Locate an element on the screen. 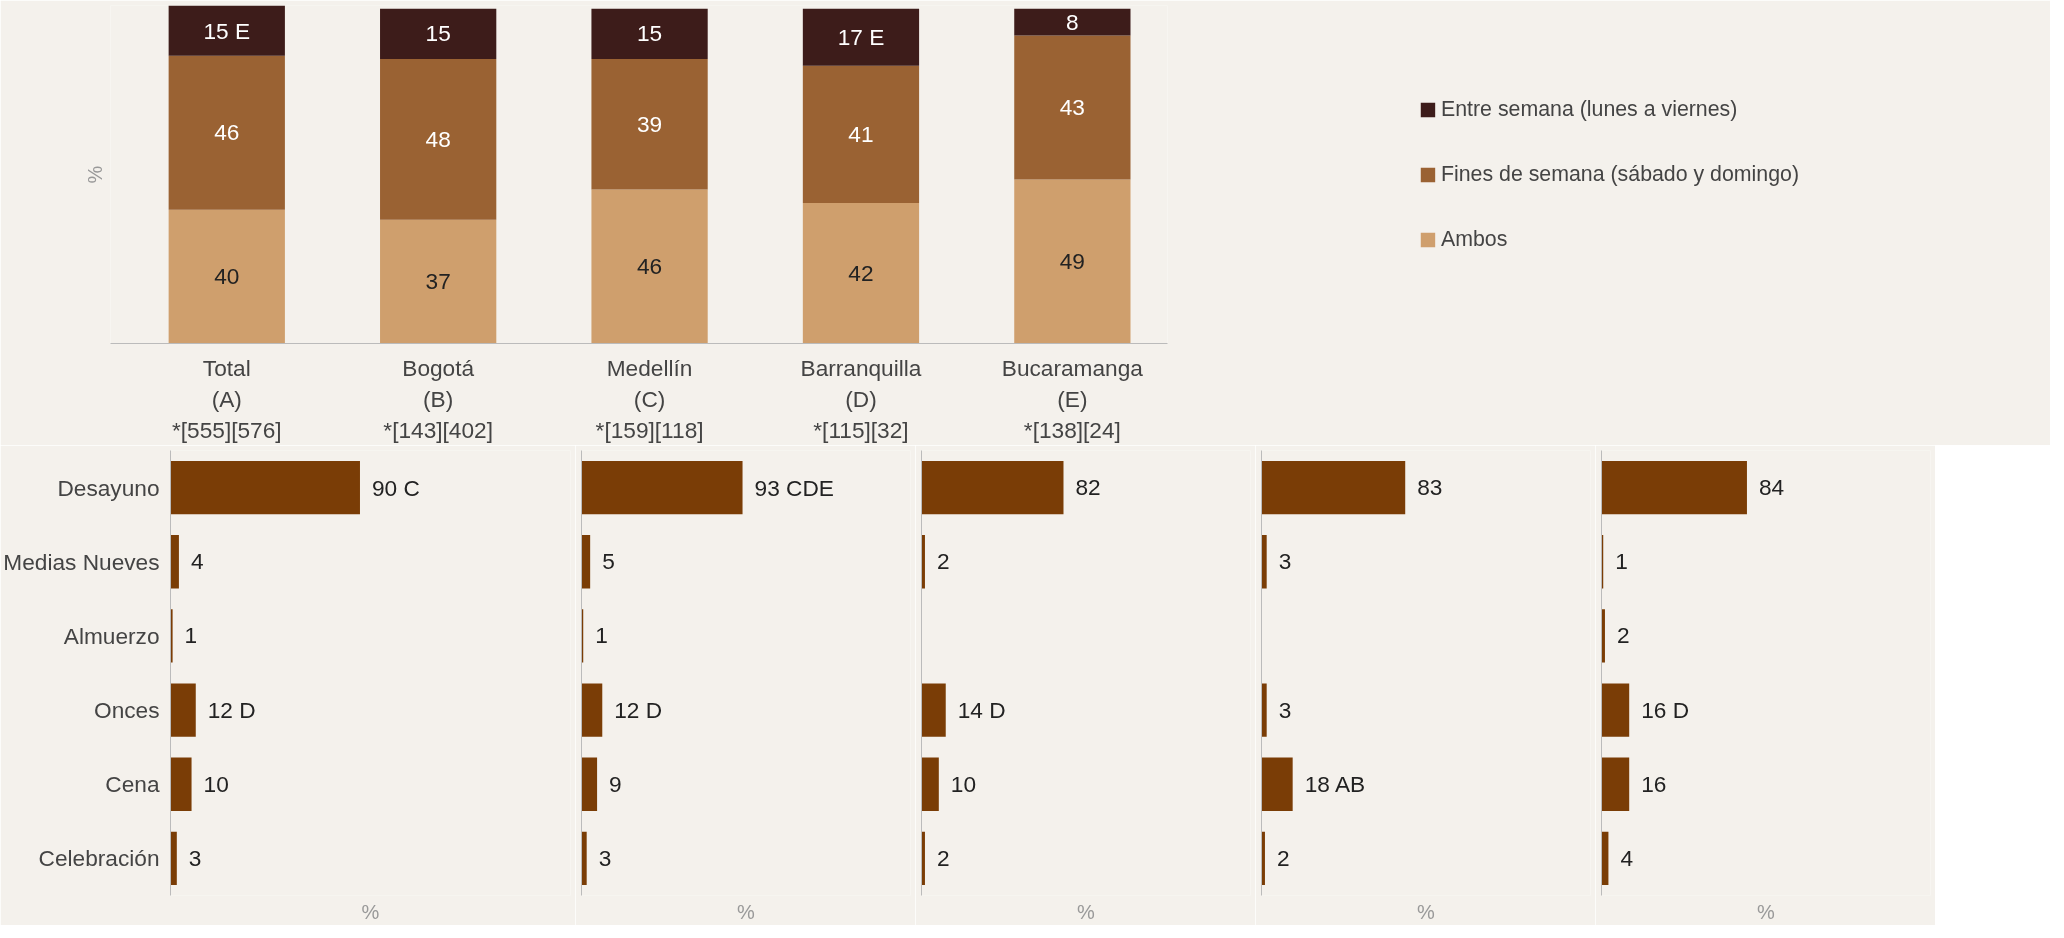 Image resolution: width=2064 pixels, height=938 pixels. data-label: 17 E is located at coordinates (861, 37).